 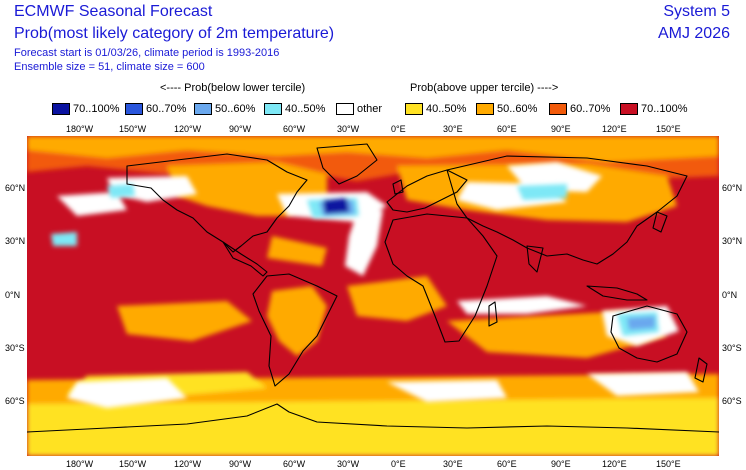 I want to click on lat-tick-right: 60°N, so click(x=732, y=188).